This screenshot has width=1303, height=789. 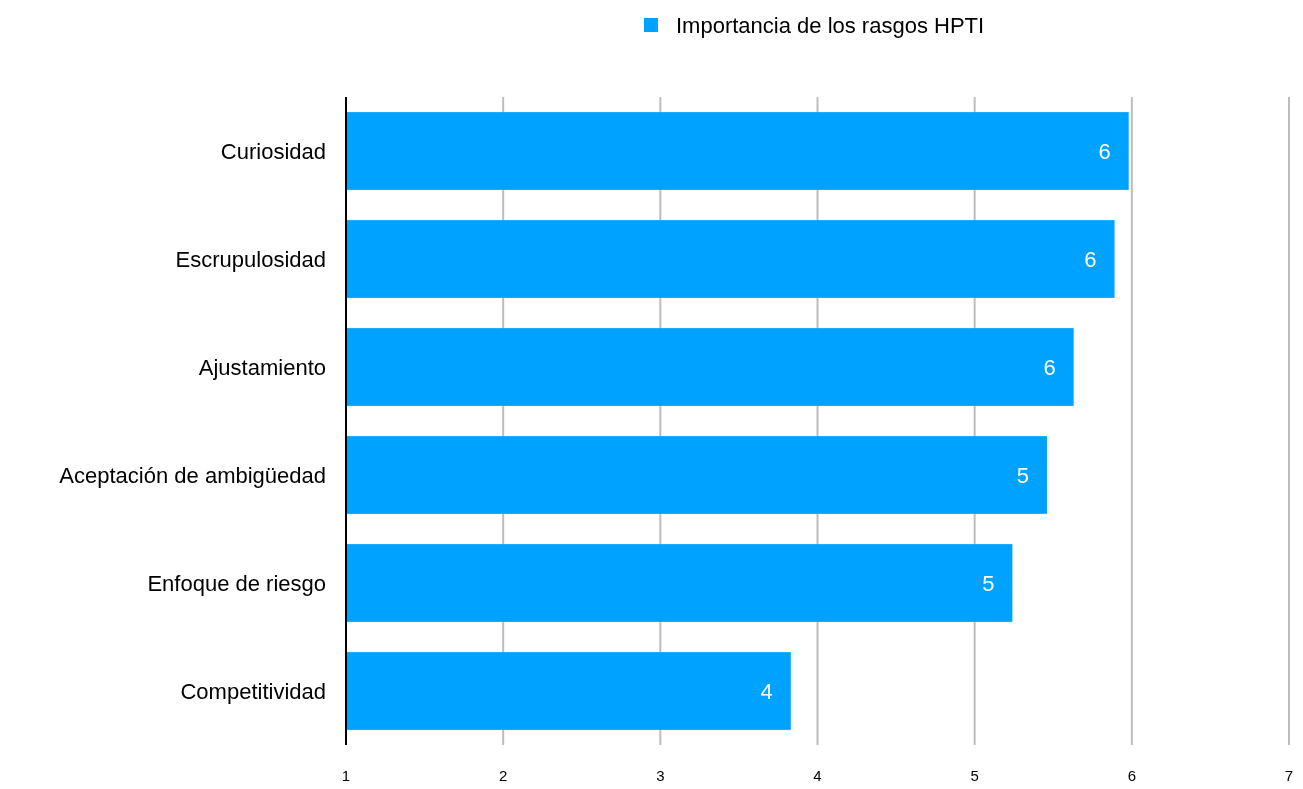 What do you see at coordinates (250, 259) in the screenshot?
I see `y-tick-label: Escrupulosidad` at bounding box center [250, 259].